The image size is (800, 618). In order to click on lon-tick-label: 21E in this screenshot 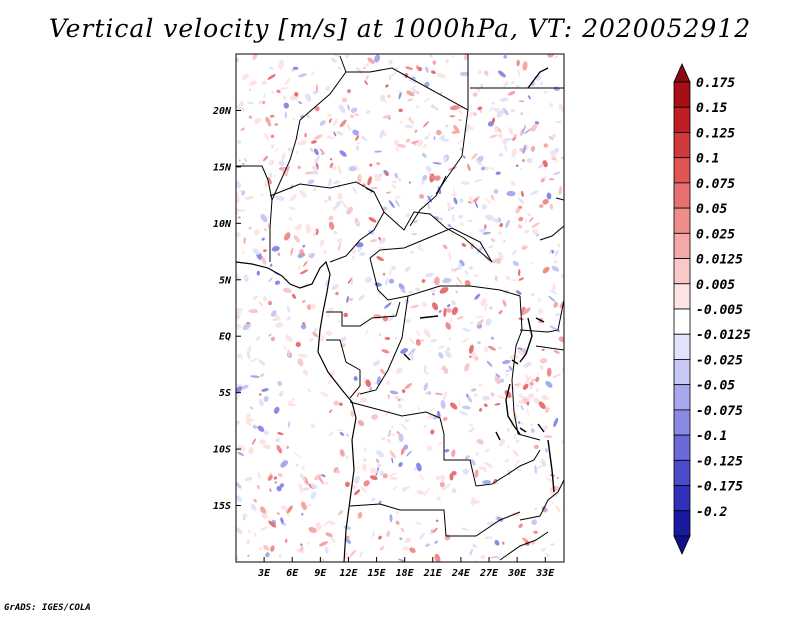, I will do `click(433, 573)`.